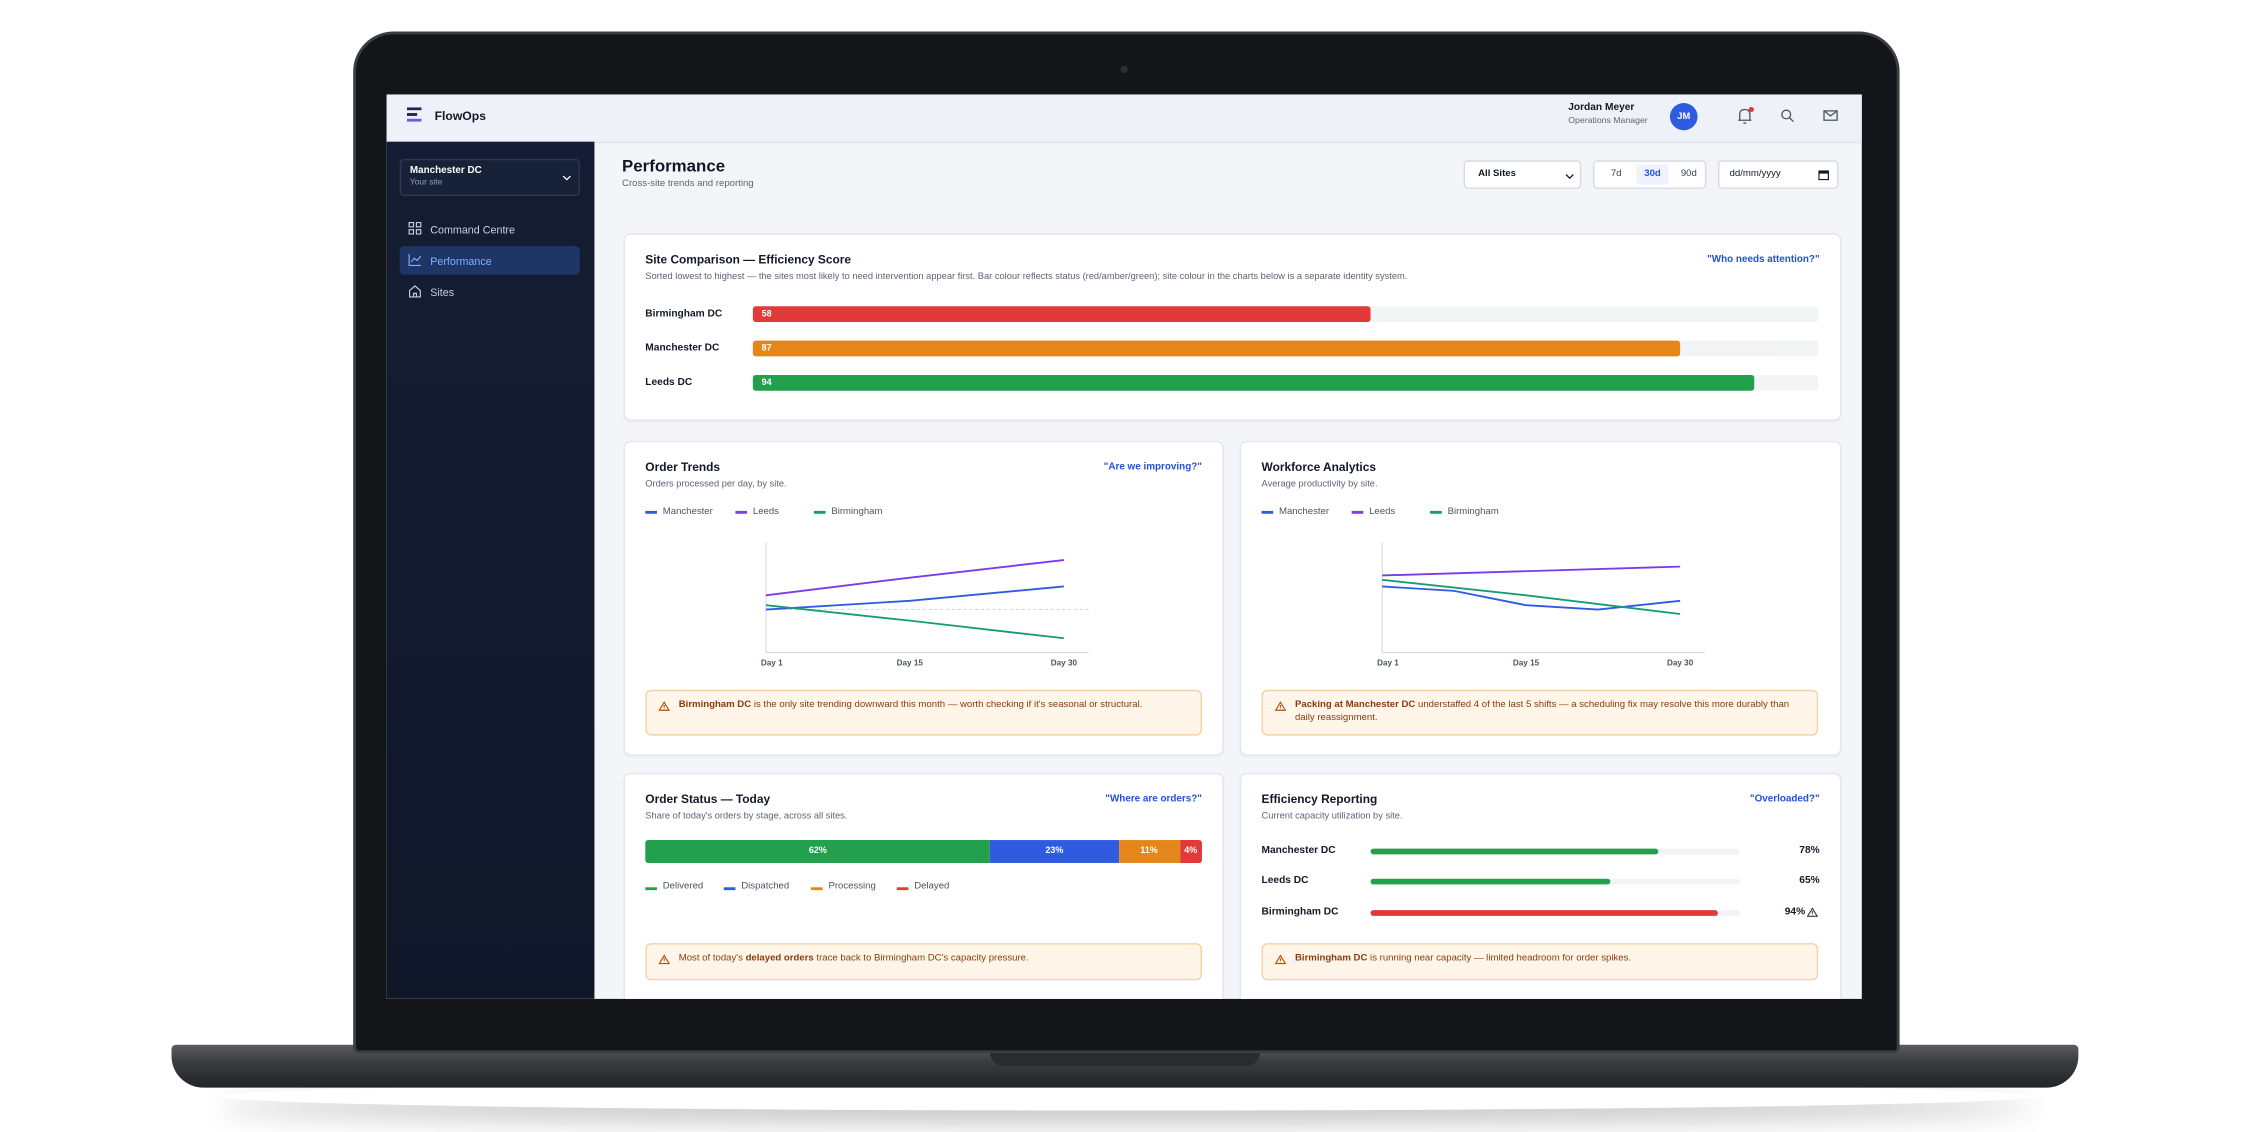 This screenshot has width=2244, height=1132. Describe the element at coordinates (779, 958) in the screenshot. I see `alert-strong: delayed orders` at that location.